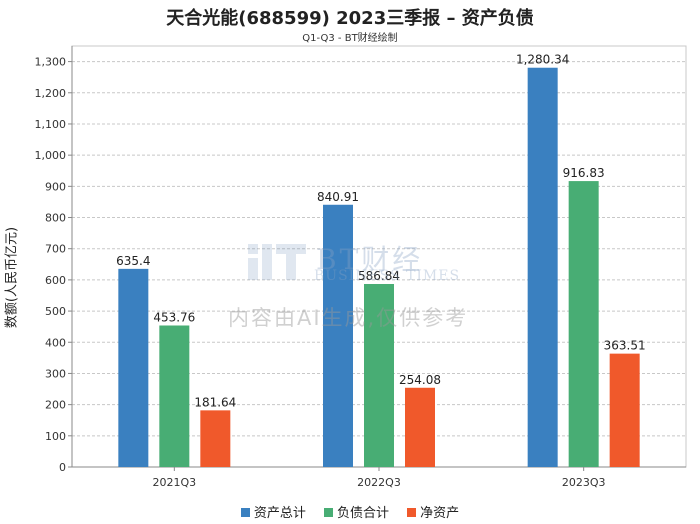 The image size is (700, 524). Describe the element at coordinates (55, 311) in the screenshot. I see `y-tick-label: 500` at that location.